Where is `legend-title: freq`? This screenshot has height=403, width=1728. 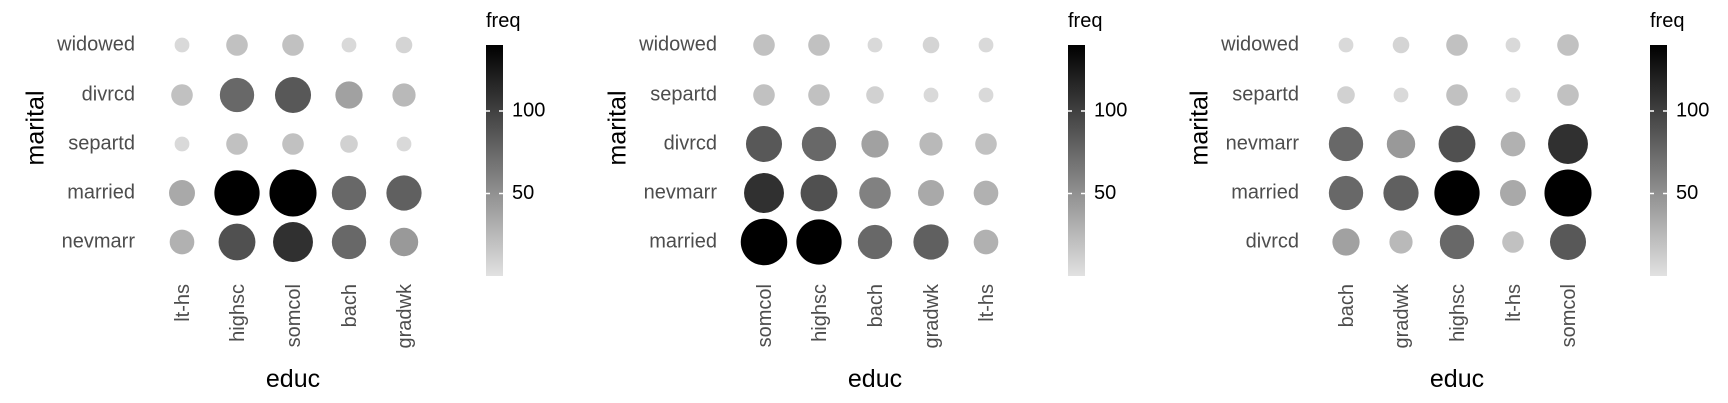 legend-title: freq is located at coordinates (1085, 21).